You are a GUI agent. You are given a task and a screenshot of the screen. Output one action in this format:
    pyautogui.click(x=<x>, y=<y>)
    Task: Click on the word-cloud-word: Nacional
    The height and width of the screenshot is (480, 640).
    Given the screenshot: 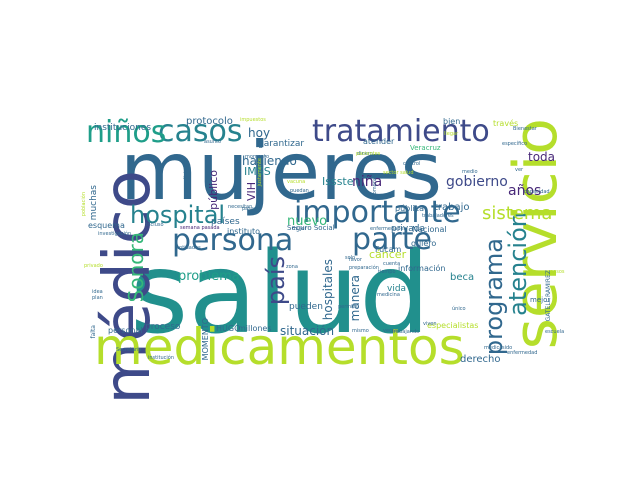 What is the action you would take?
    pyautogui.click(x=429, y=229)
    